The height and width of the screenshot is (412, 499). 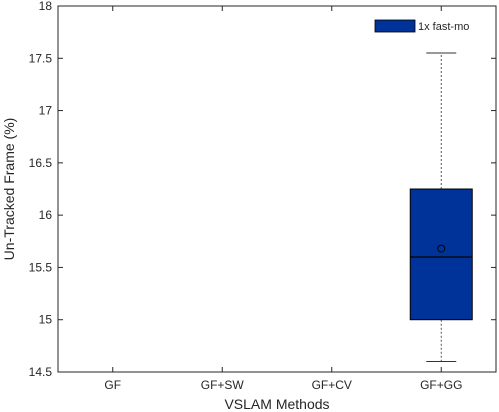 I want to click on x-tick-label: GF, so click(x=112, y=385).